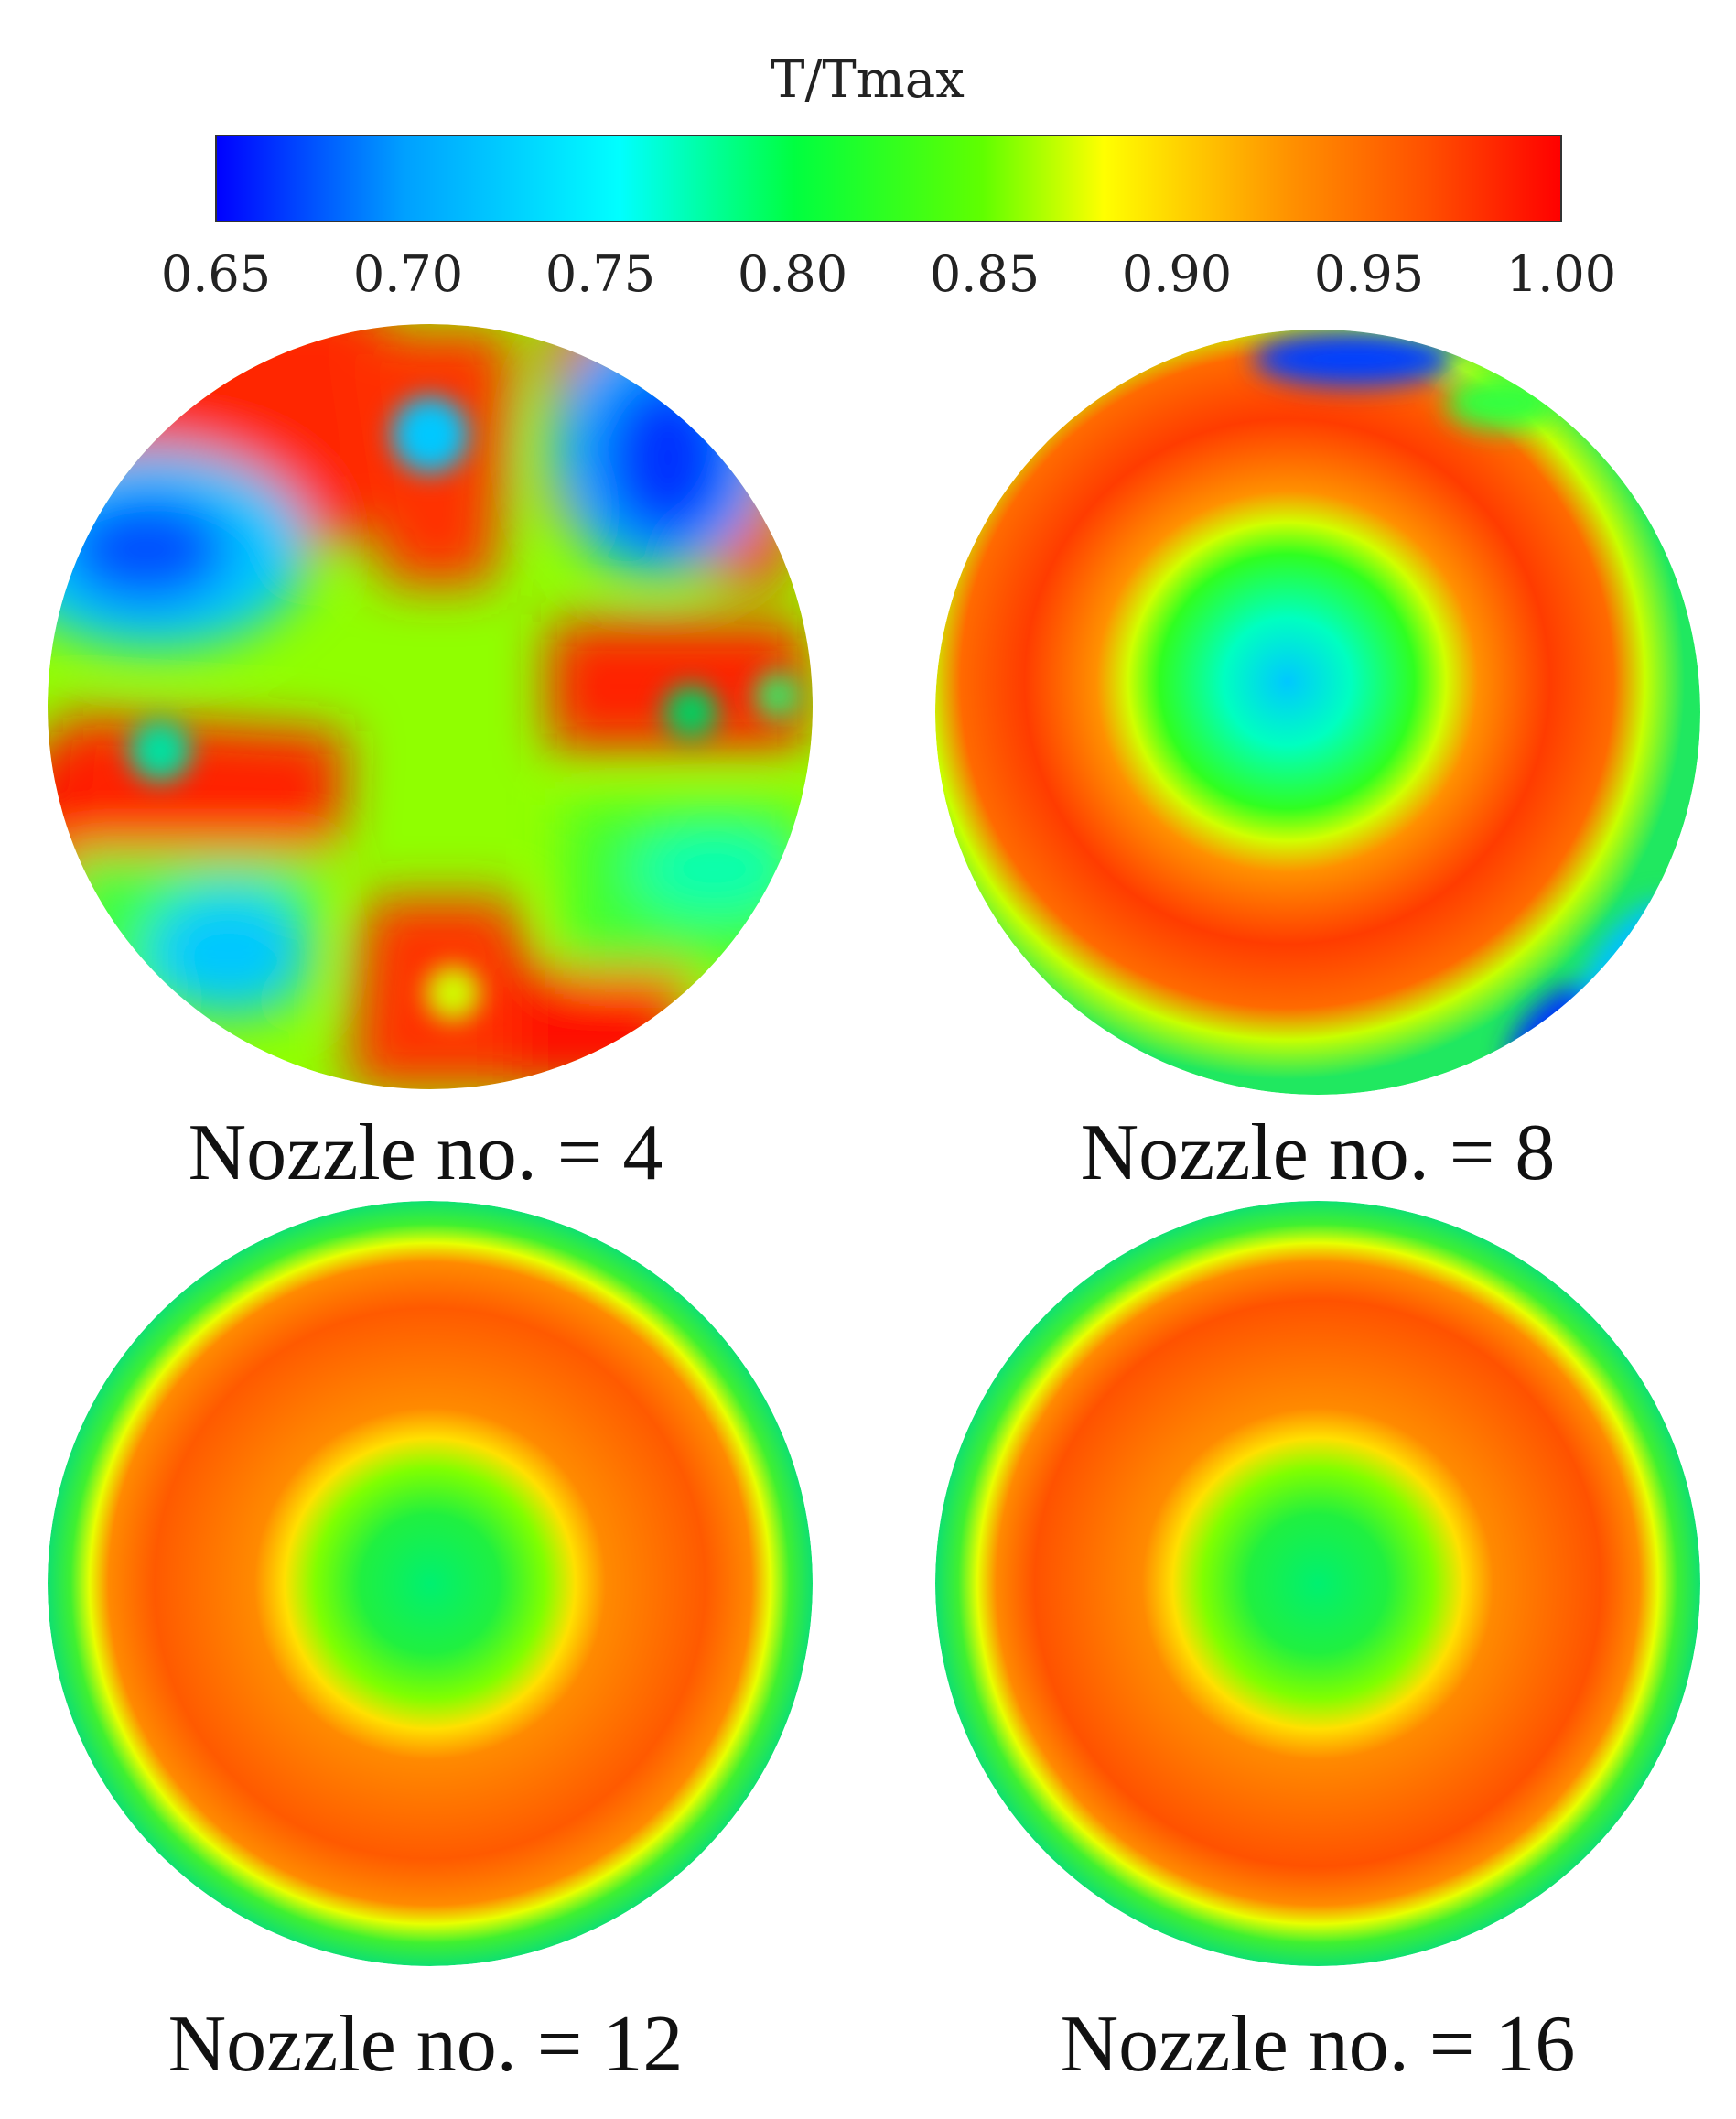 The width and height of the screenshot is (1736, 2119). I want to click on panel-label-nozzle-16: Nozzle no. = 16, so click(1318, 2044).